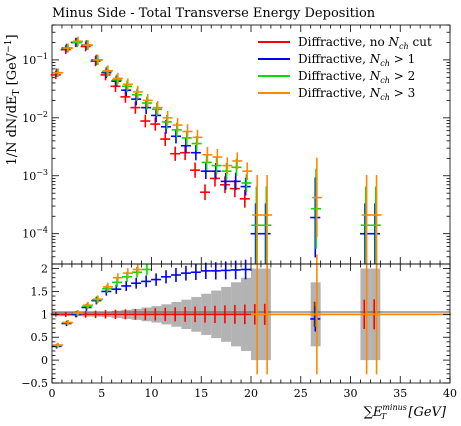 This screenshot has width=461, height=426. What do you see at coordinates (351, 393) in the screenshot?
I see `x-tick-label: 30` at bounding box center [351, 393].